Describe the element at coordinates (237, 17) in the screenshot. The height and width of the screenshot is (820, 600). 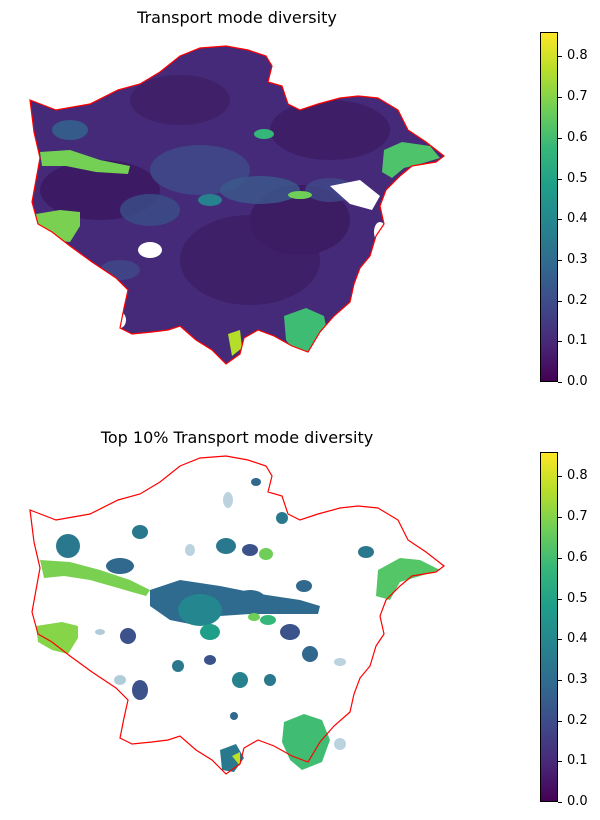
I see `map-title: Transport mode diversity` at that location.